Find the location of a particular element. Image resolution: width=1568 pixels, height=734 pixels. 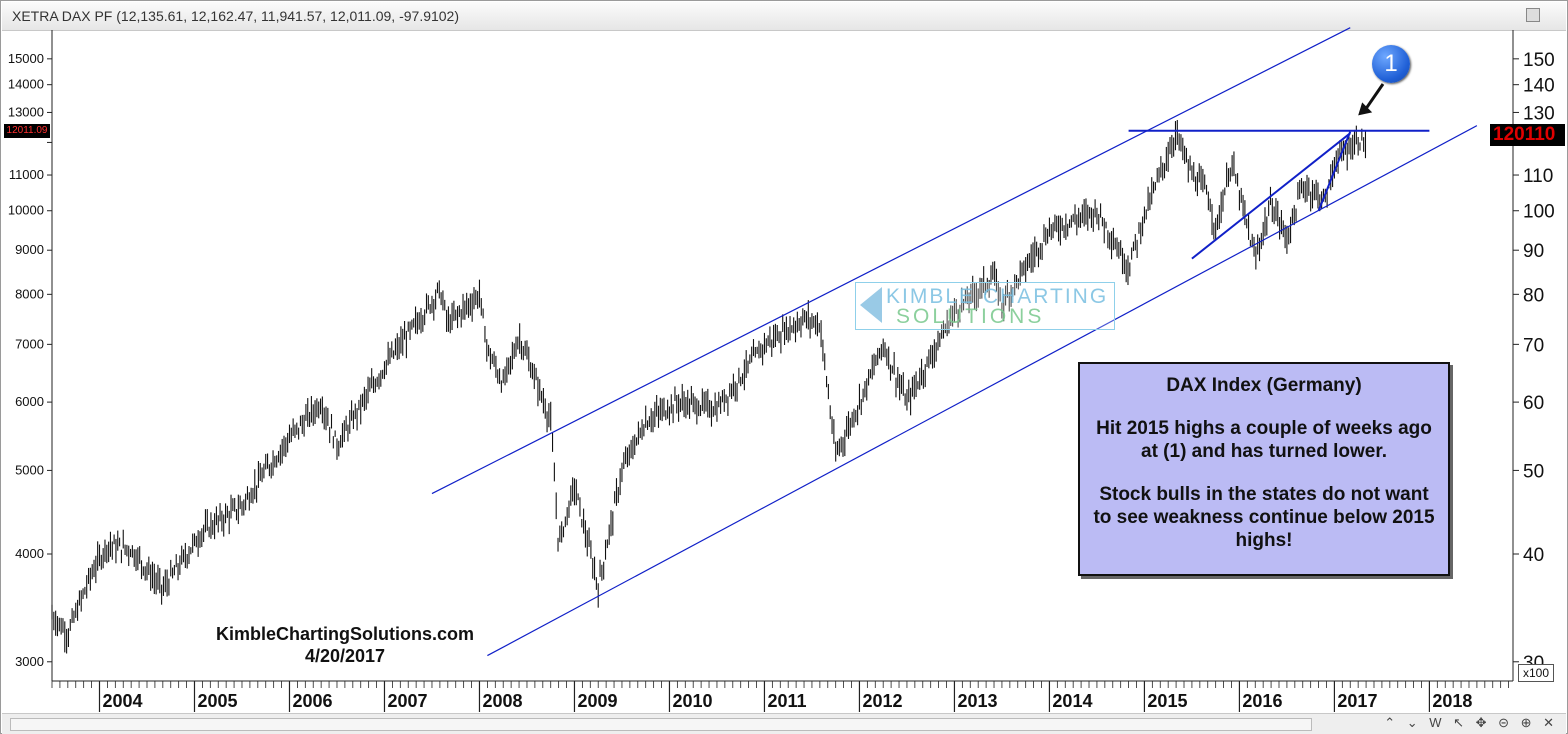

right-tick-label: 150 is located at coordinates (1539, 60).